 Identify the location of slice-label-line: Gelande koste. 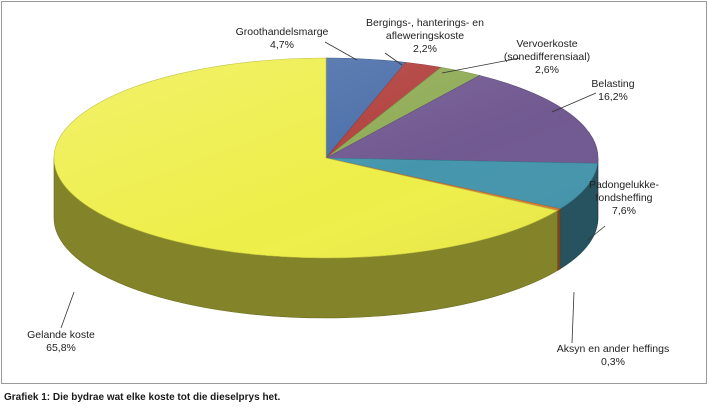
(61, 335).